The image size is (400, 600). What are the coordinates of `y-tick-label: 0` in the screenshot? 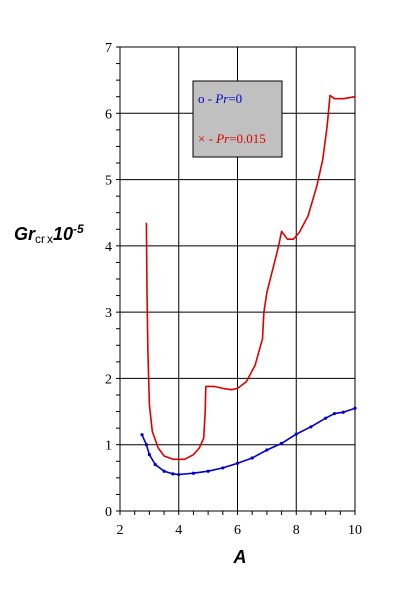 It's located at (108, 512).